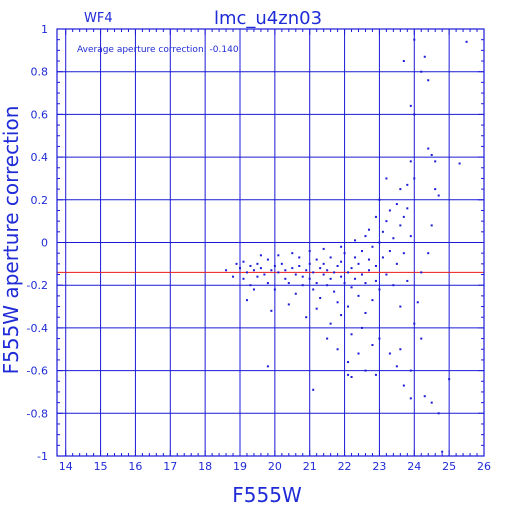  What do you see at coordinates (37, 371) in the screenshot?
I see `y-tick-label: -0.6` at bounding box center [37, 371].